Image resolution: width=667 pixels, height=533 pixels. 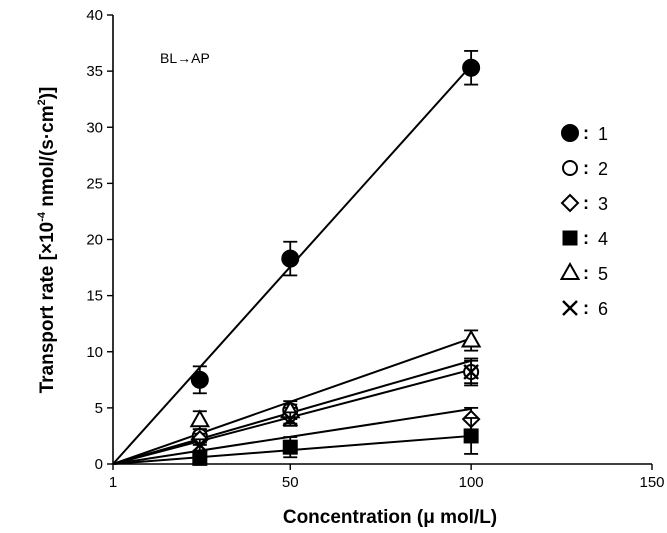 I want to click on y-tick-label: 25, so click(x=94, y=183).